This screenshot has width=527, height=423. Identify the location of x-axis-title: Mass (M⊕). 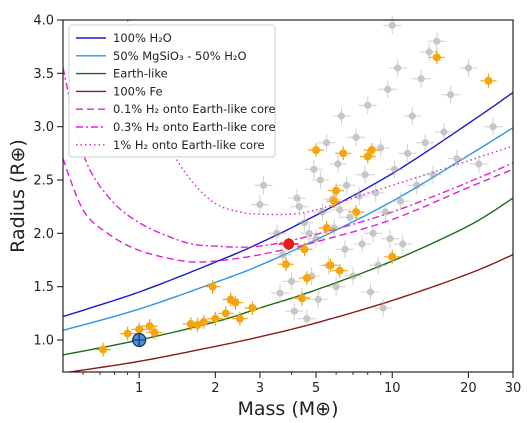
(287, 409).